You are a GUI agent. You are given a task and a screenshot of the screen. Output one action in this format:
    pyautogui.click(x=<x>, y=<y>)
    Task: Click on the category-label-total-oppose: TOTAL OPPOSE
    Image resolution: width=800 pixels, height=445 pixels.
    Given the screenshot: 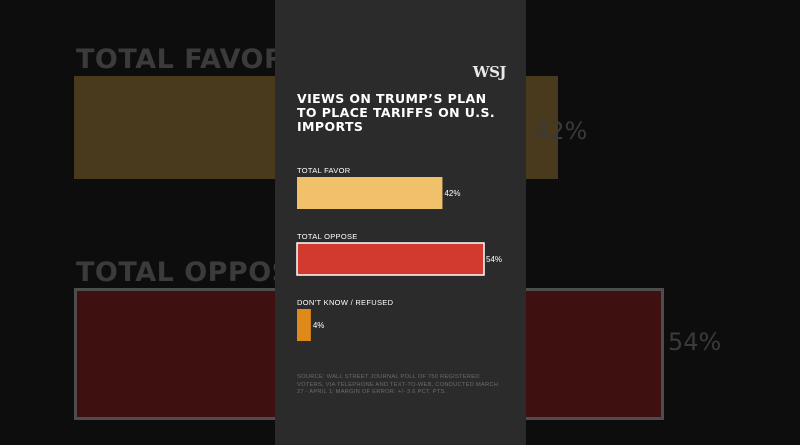 What is the action you would take?
    pyautogui.click(x=327, y=236)
    